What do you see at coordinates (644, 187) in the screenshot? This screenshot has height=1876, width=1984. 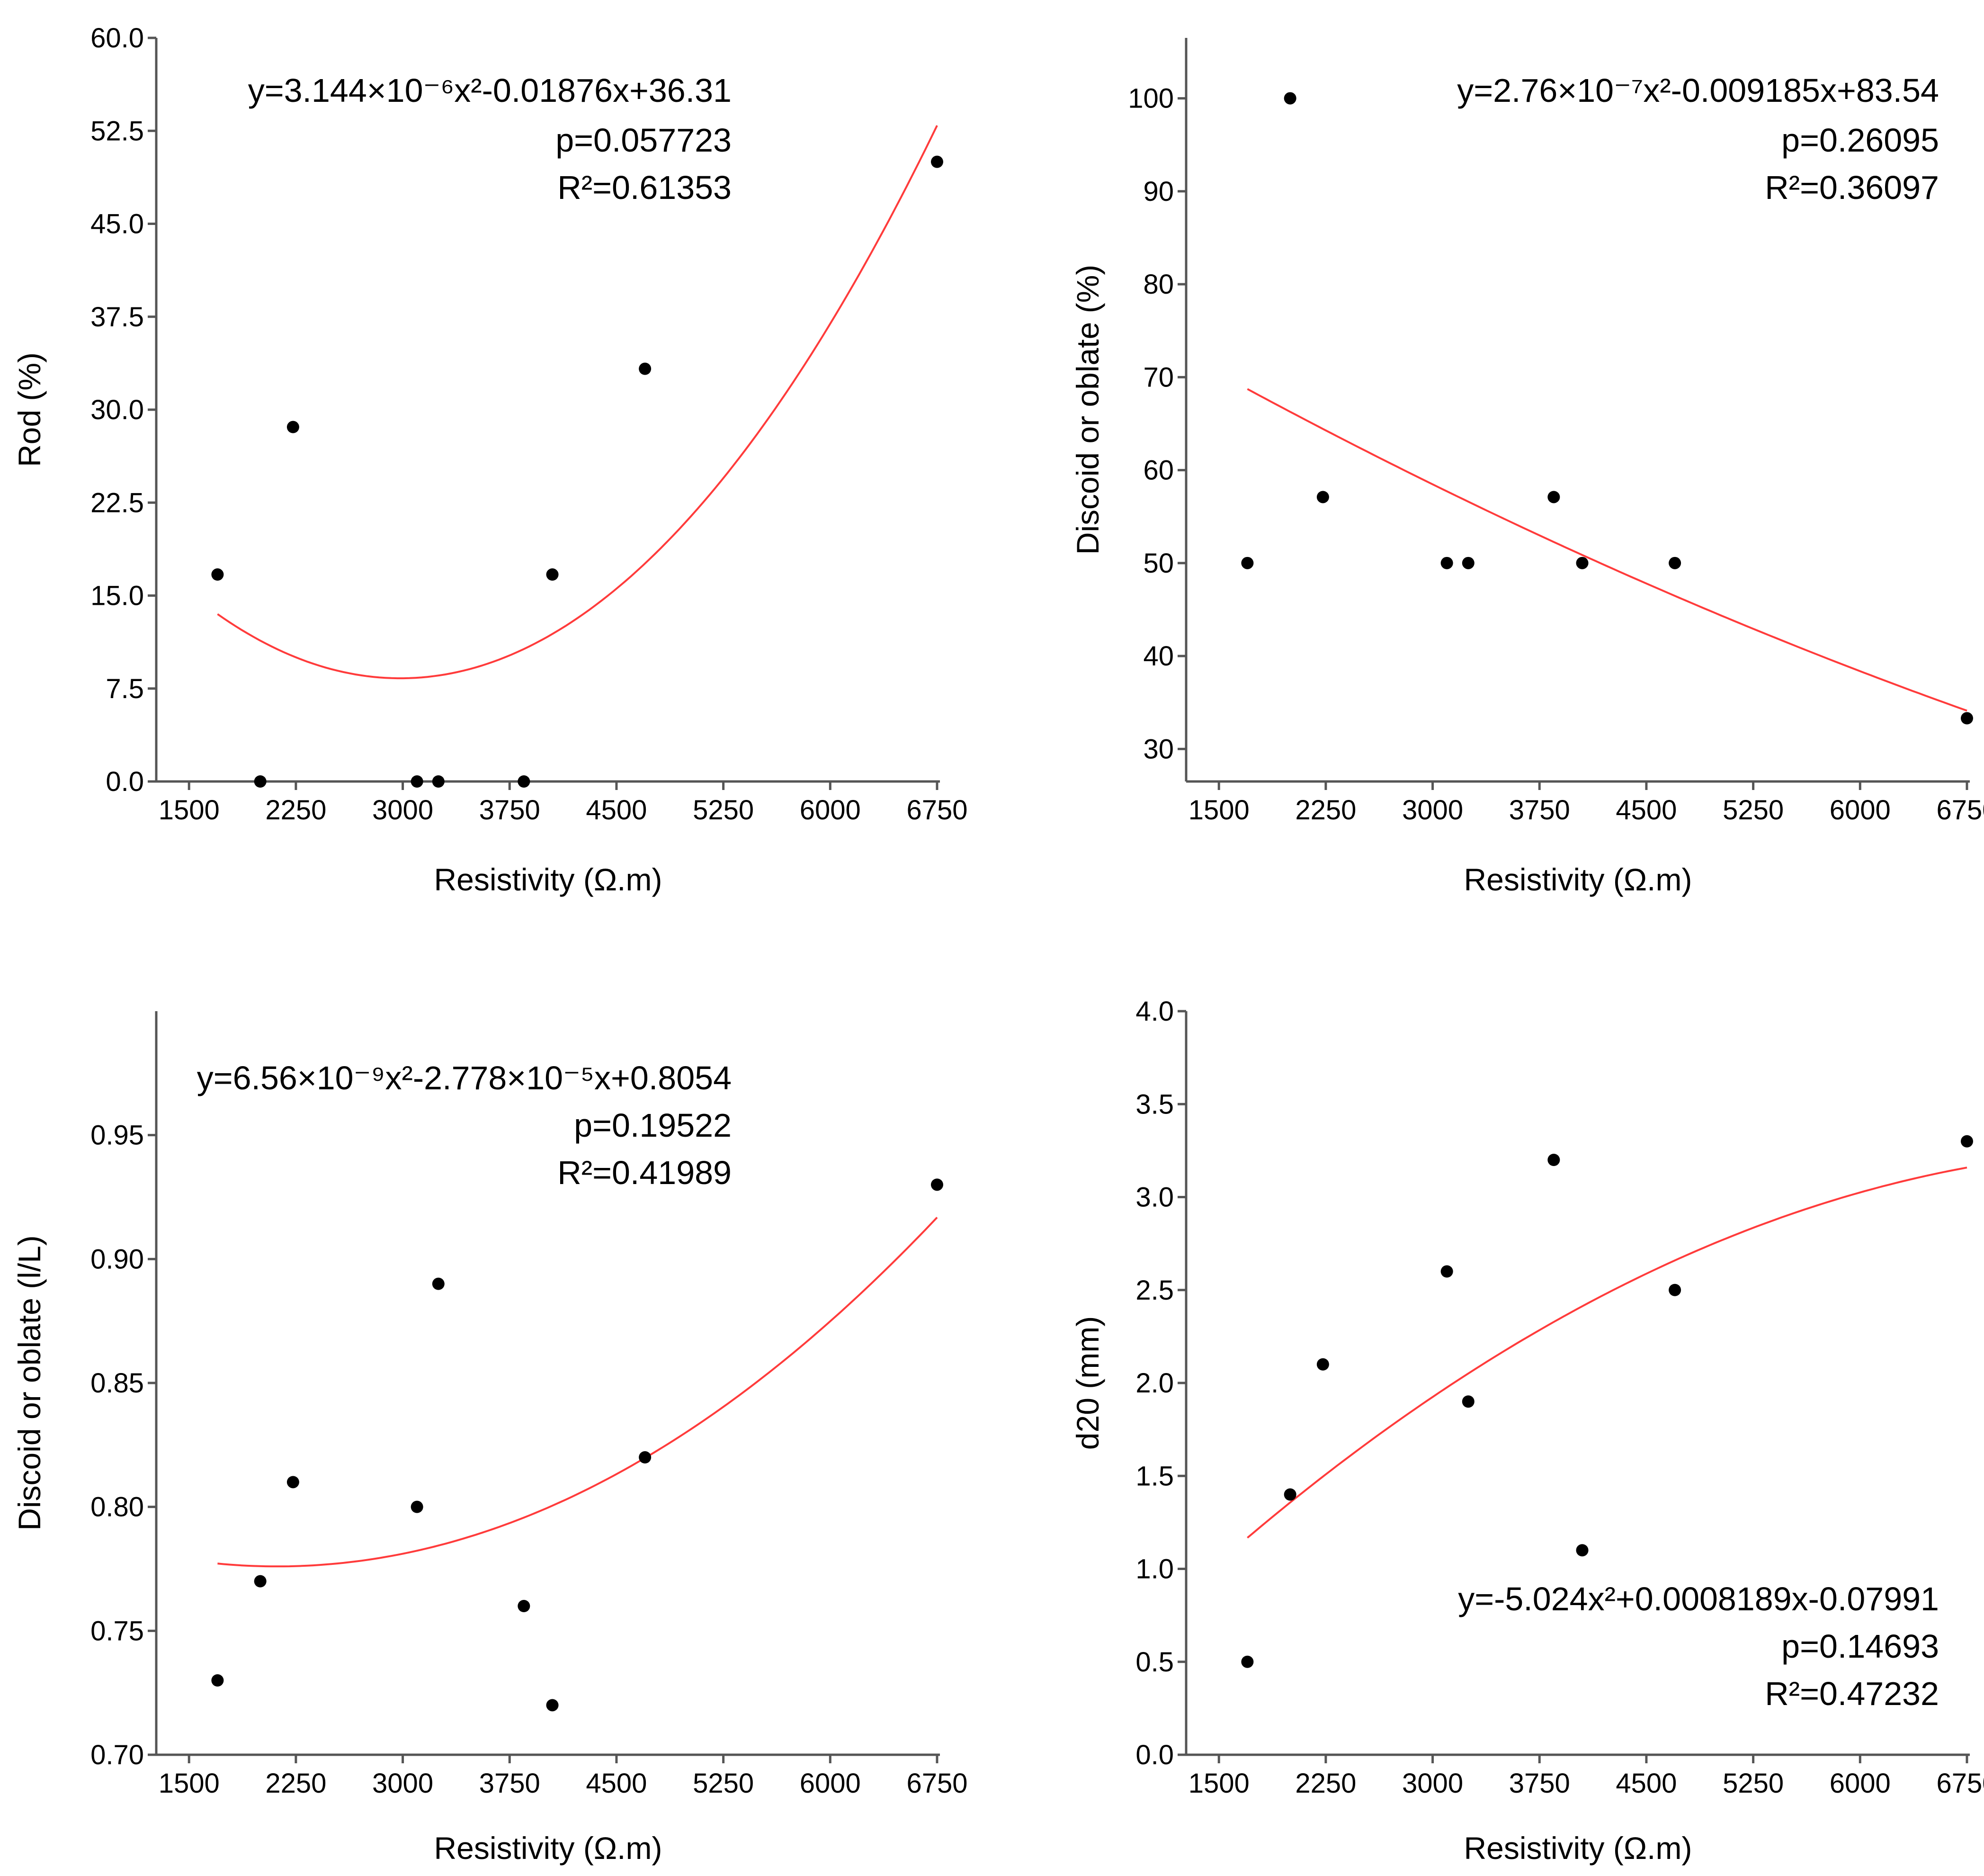 I see `annotation-r-squared: R²=0.61353` at bounding box center [644, 187].